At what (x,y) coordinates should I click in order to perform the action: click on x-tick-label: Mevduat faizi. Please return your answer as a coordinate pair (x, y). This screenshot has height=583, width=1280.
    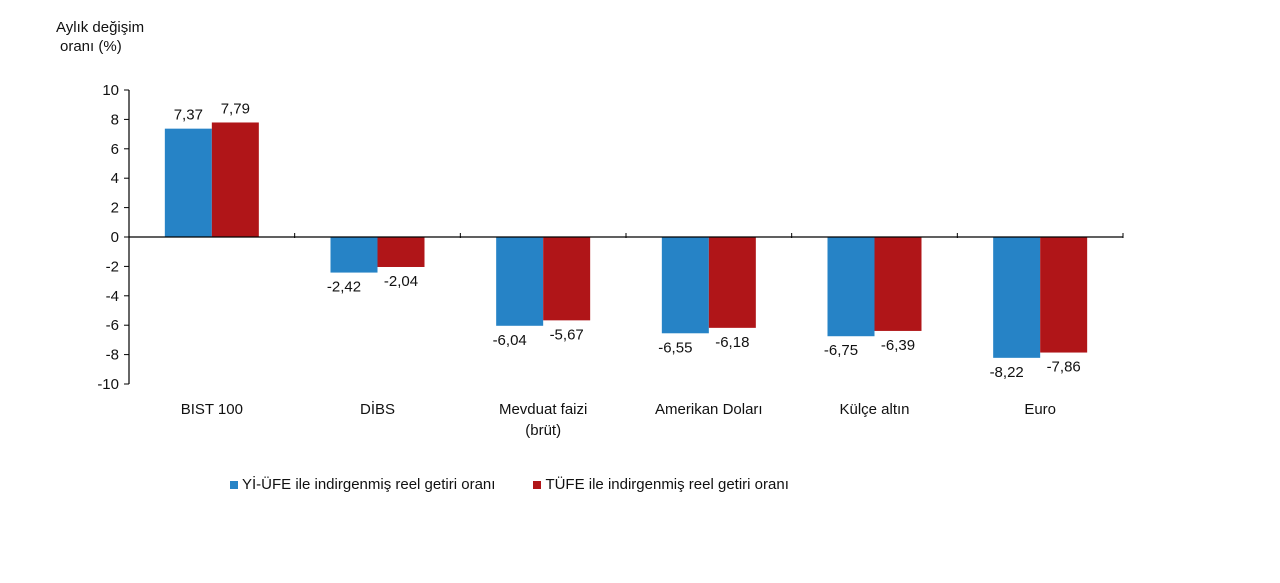
    Looking at the image, I should click on (543, 409).